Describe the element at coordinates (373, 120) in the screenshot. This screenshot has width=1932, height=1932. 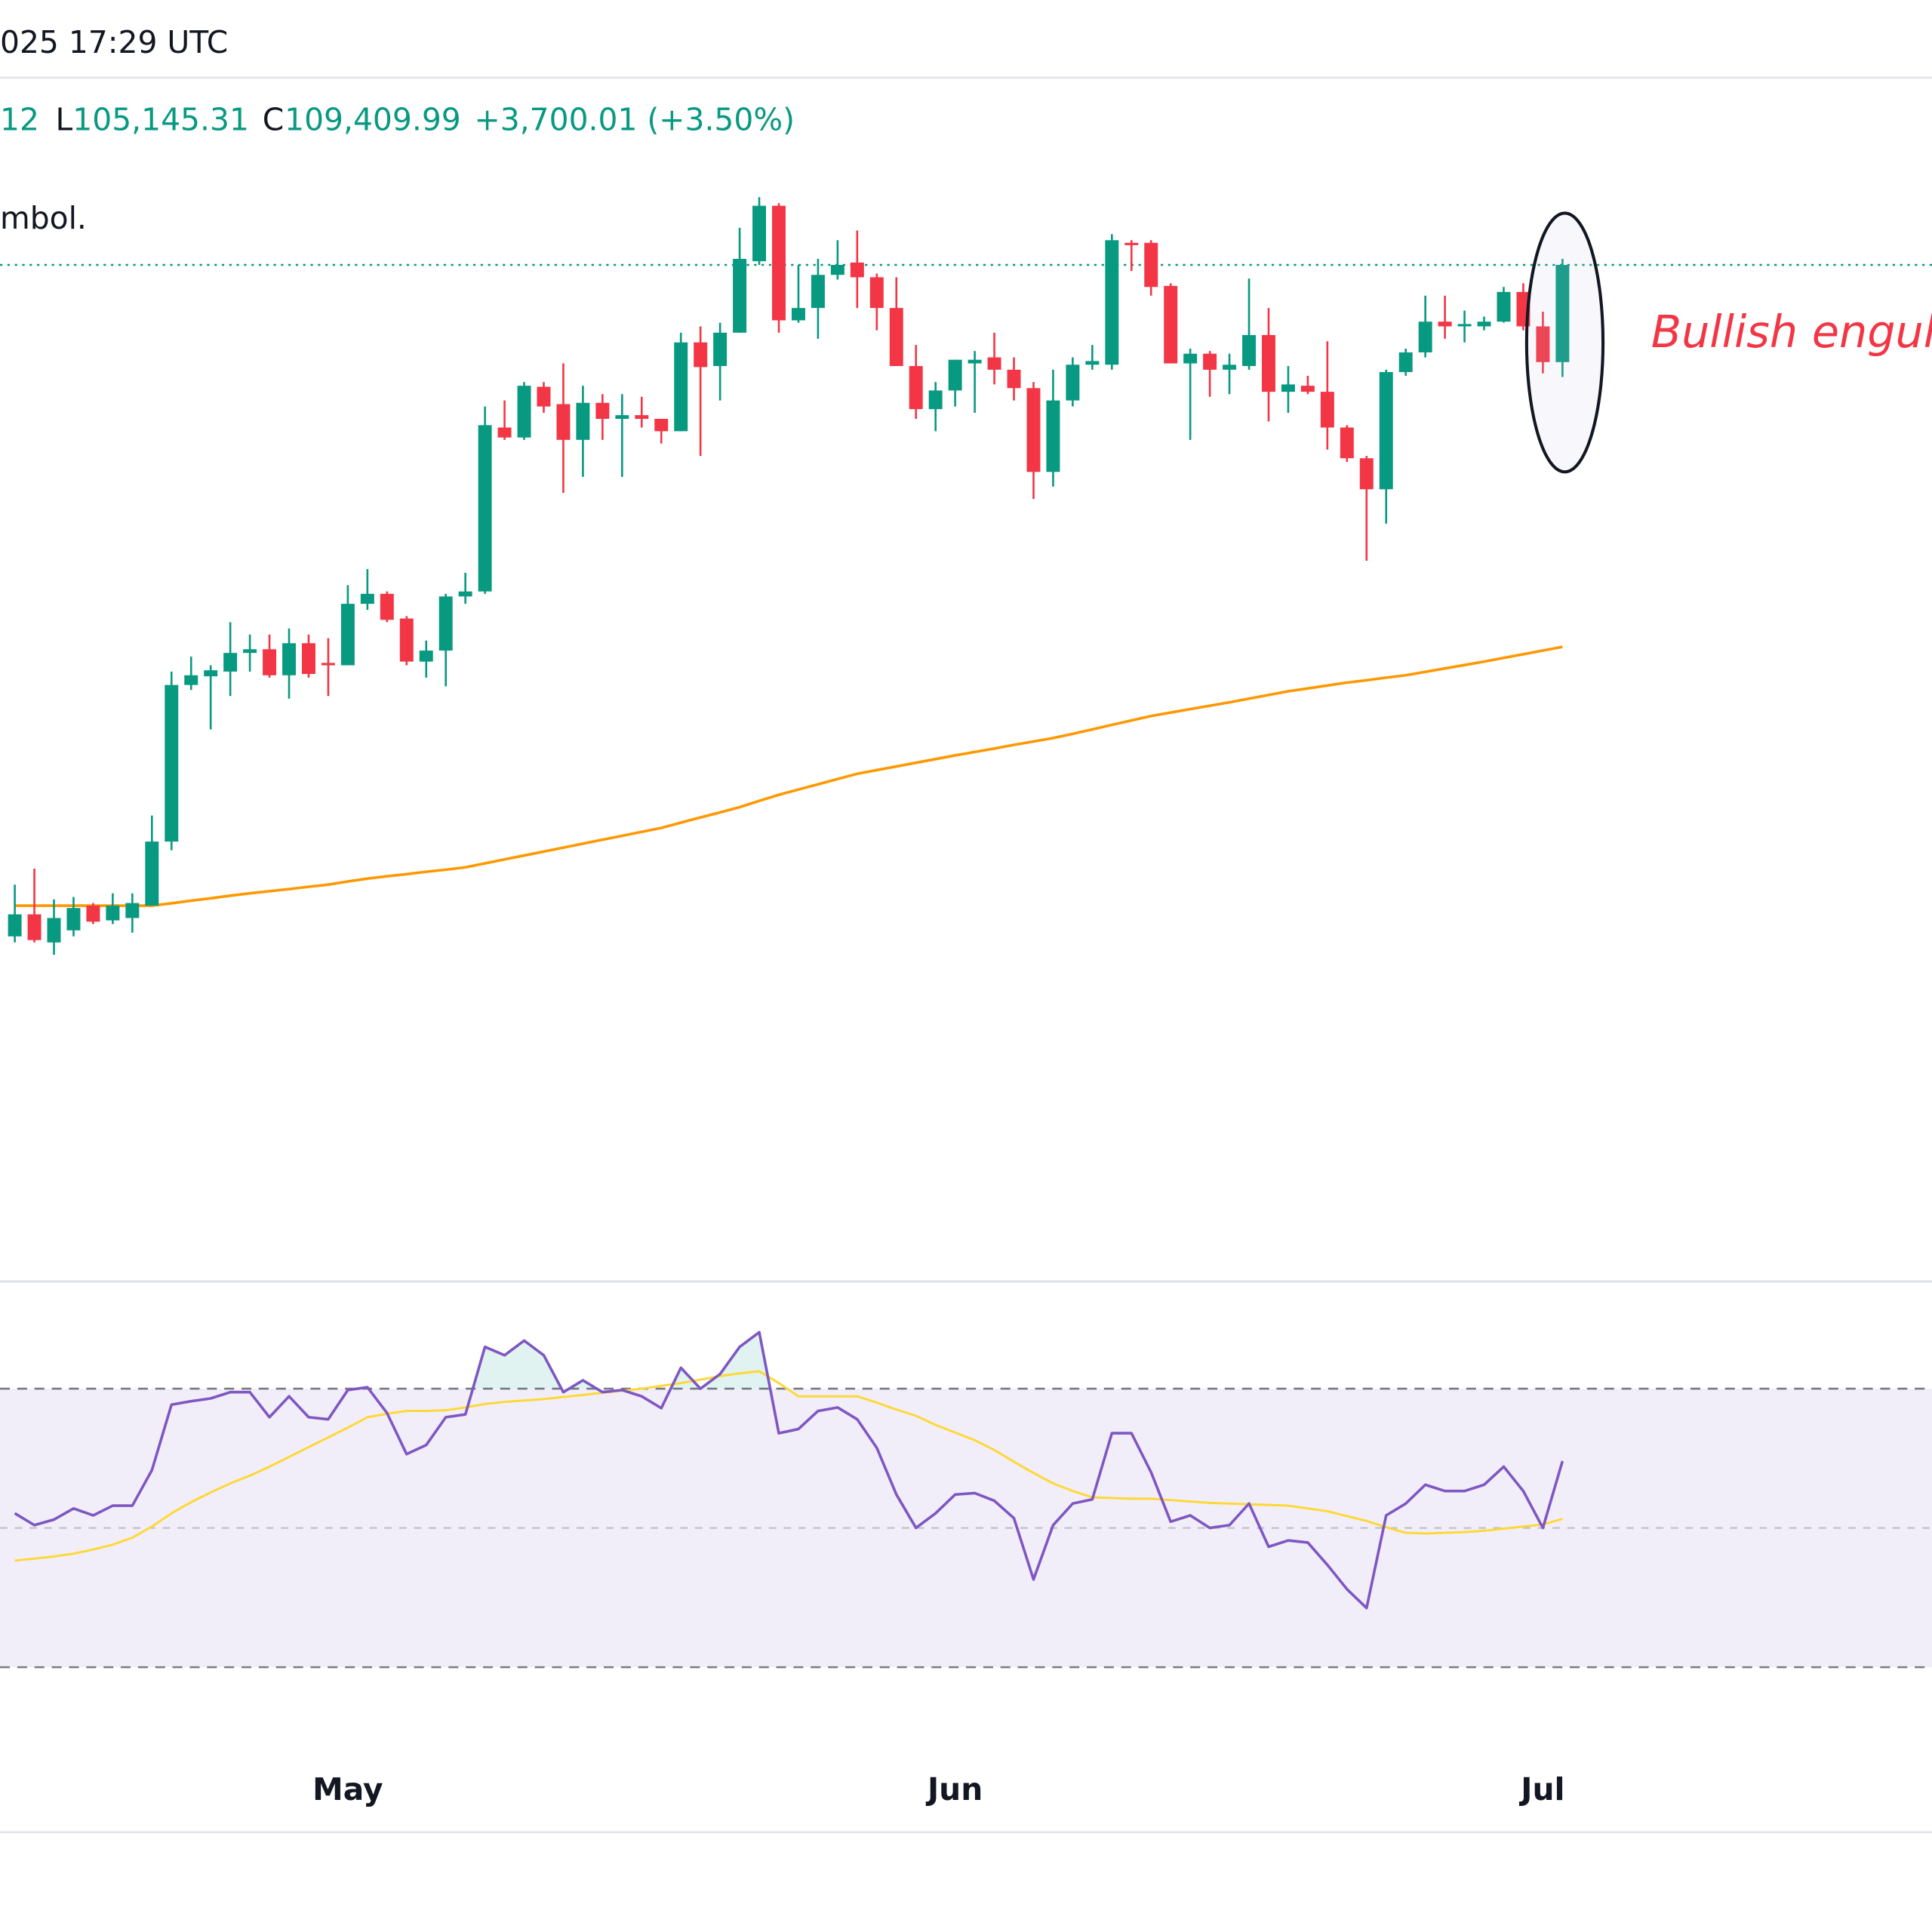
I see `ohlc-close: 109,409.99` at that location.